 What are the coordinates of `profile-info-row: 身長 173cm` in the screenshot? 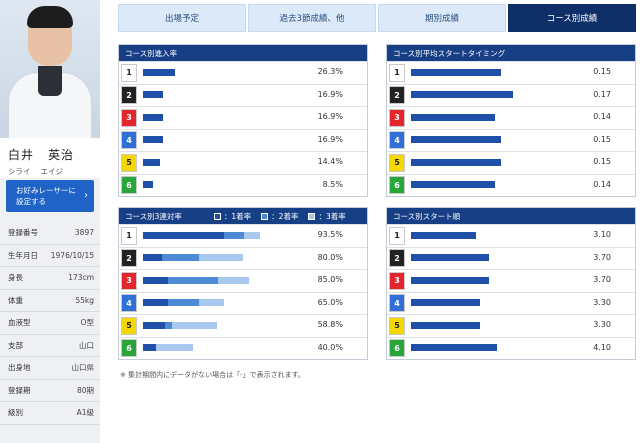 It's located at (50, 278).